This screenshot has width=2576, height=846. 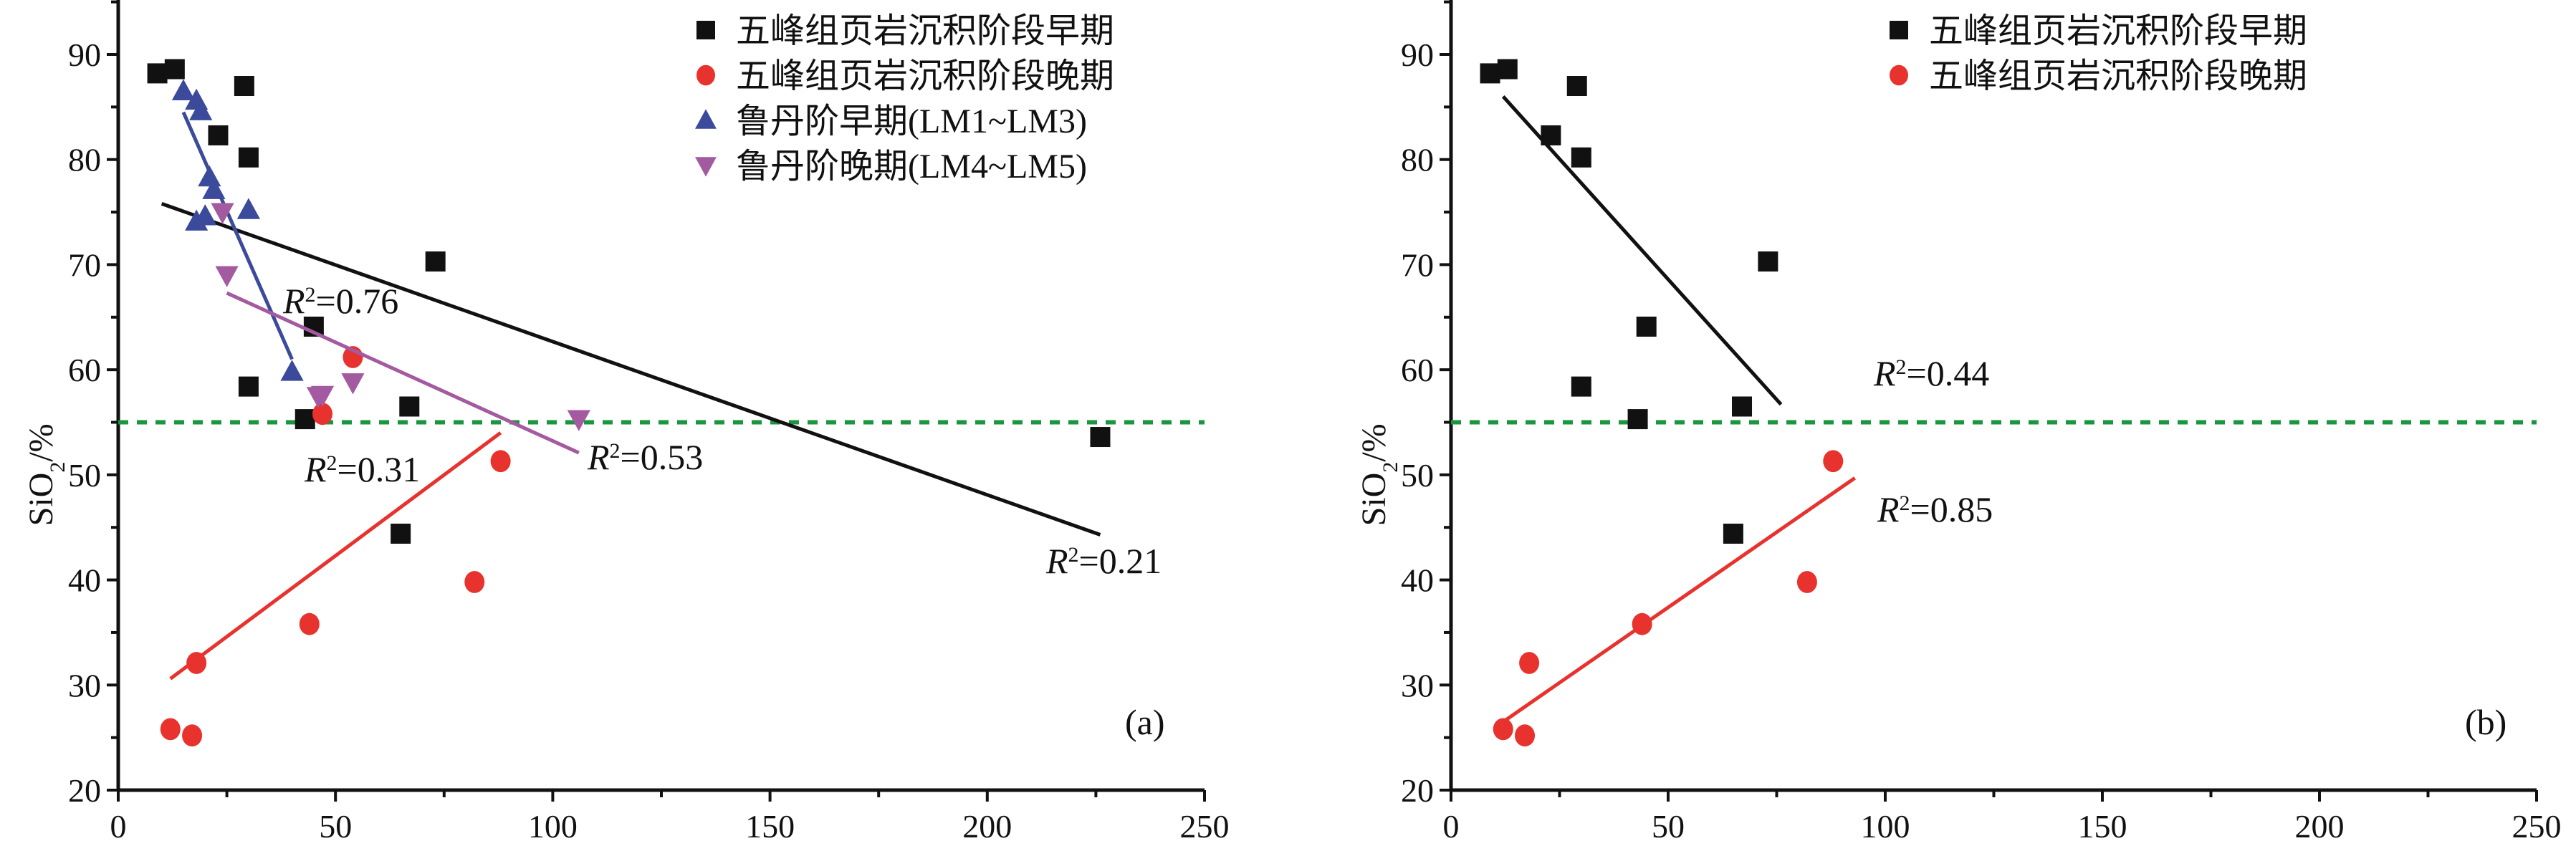 What do you see at coordinates (1417, 160) in the screenshot?
I see `y-tick-label: 80` at bounding box center [1417, 160].